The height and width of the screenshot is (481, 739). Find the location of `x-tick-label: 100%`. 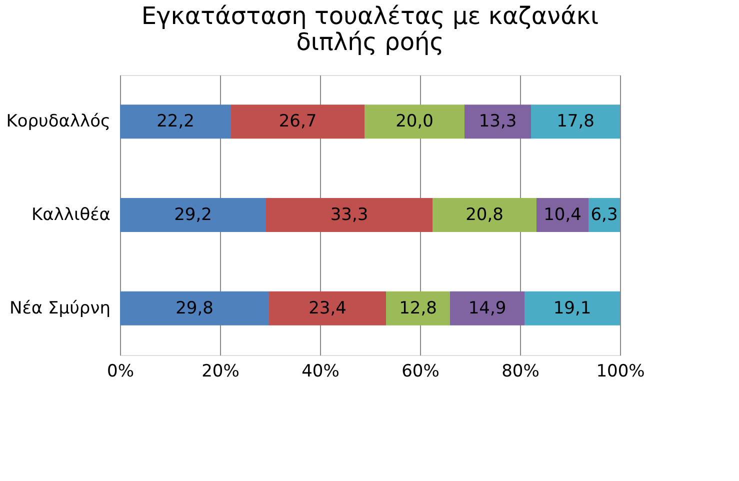

x-tick-label: 100% is located at coordinates (620, 372).